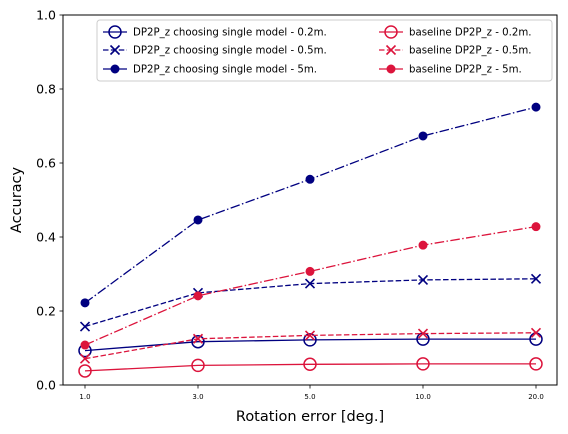 The image size is (568, 434). What do you see at coordinates (84, 397) in the screenshot?
I see `x-tick-label: 1.0` at bounding box center [84, 397].